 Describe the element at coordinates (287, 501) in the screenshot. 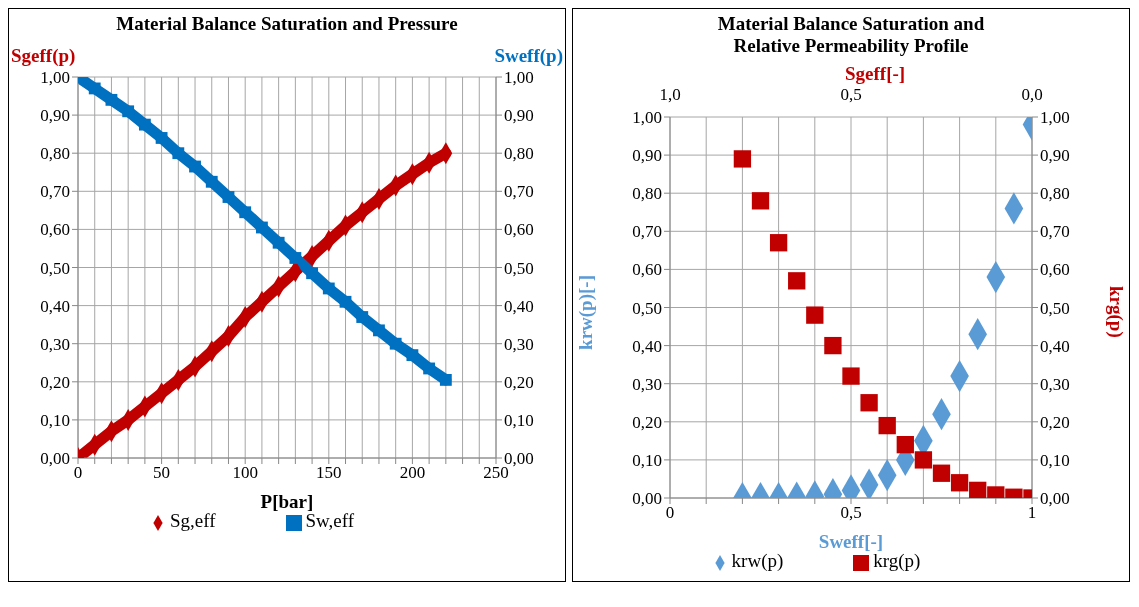

I see `x-axis-title: P[bar]` at that location.